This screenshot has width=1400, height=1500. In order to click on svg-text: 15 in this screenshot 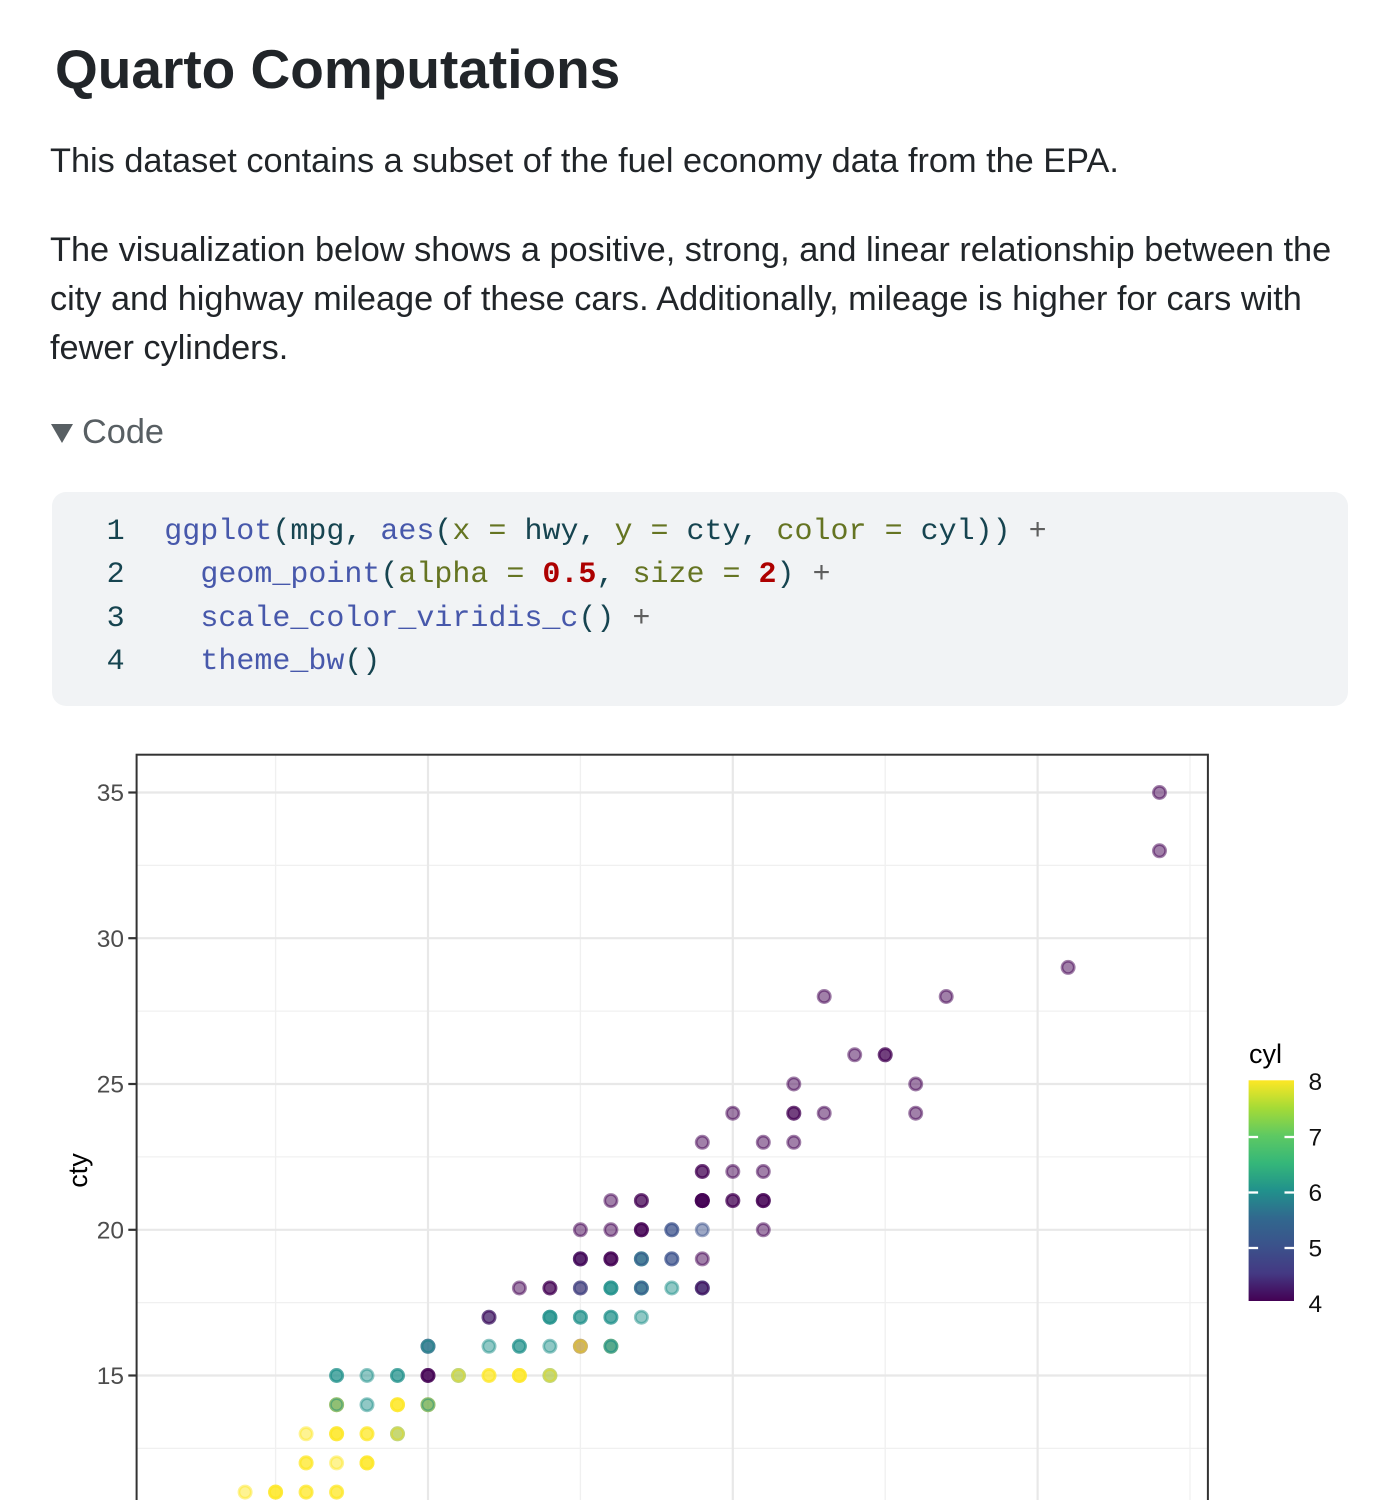, I will do `click(110, 1376)`.